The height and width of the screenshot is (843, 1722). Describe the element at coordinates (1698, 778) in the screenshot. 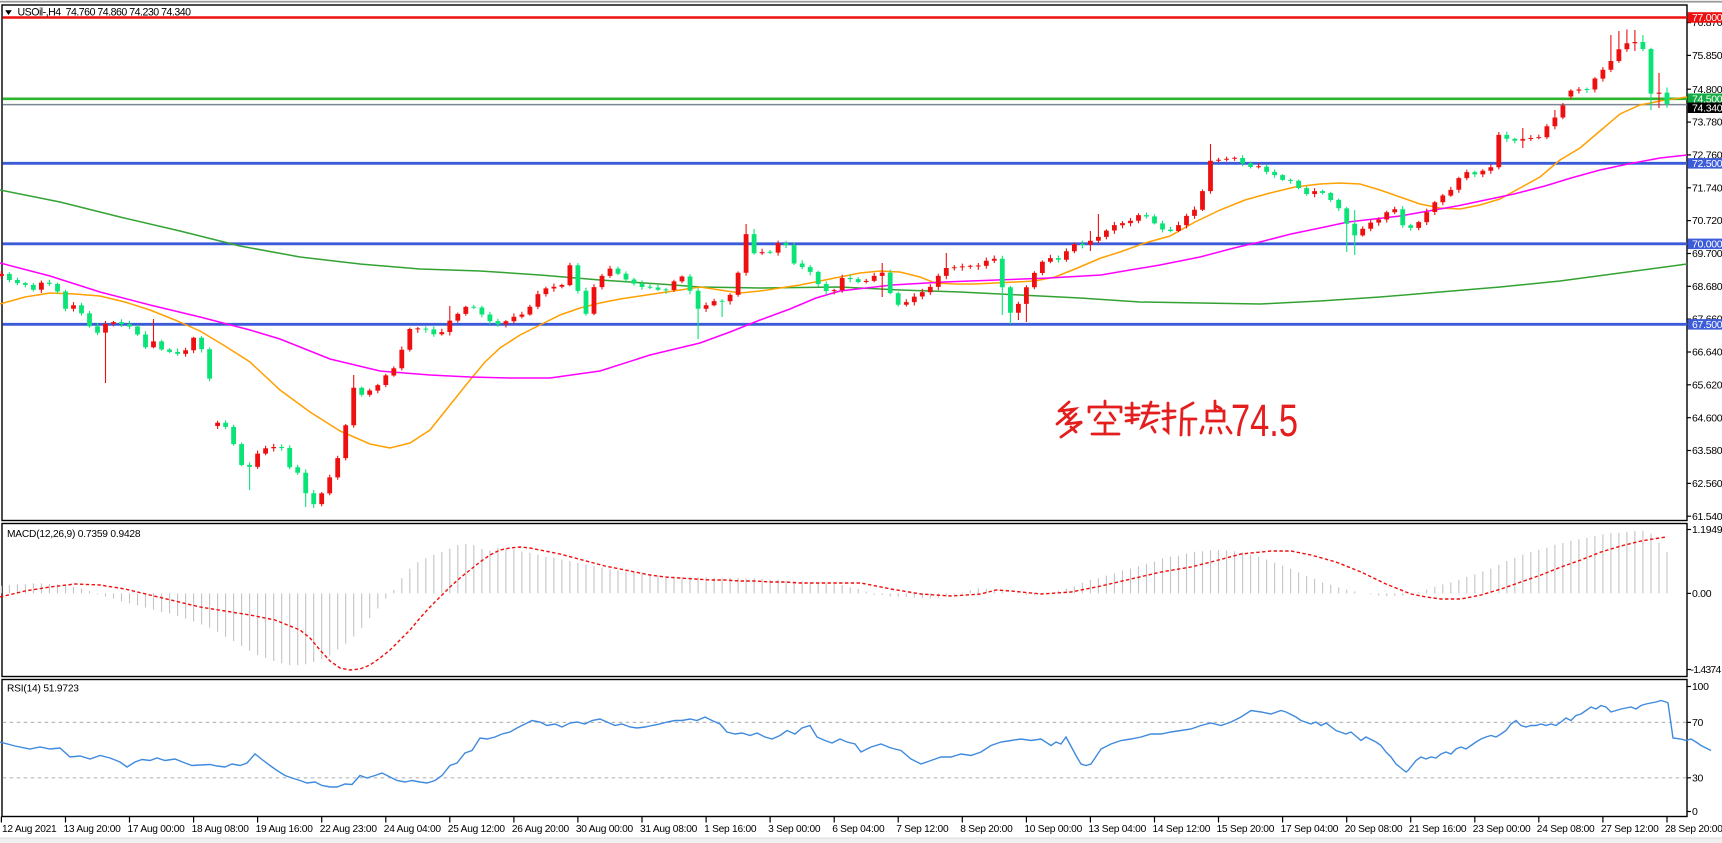

I see `svg-text: 30` at that location.